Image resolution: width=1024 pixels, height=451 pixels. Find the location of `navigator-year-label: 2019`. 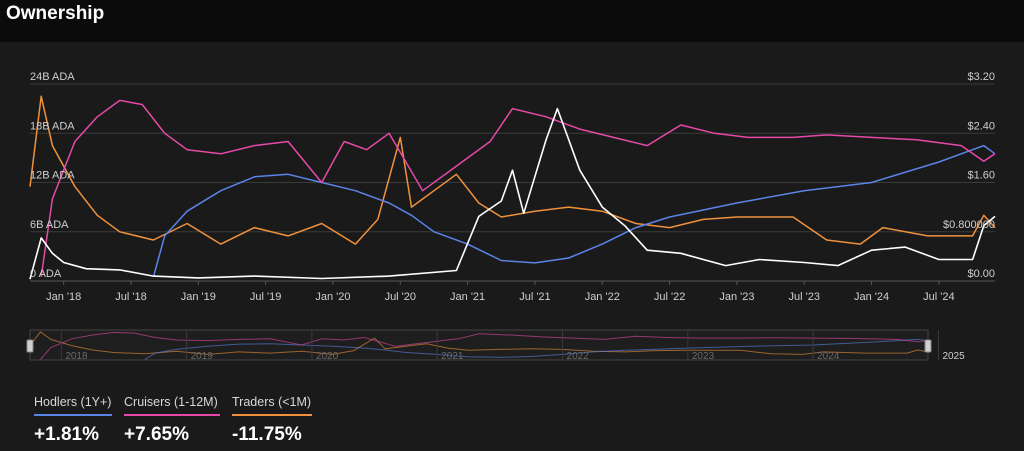

navigator-year-label: 2019 is located at coordinates (202, 356).